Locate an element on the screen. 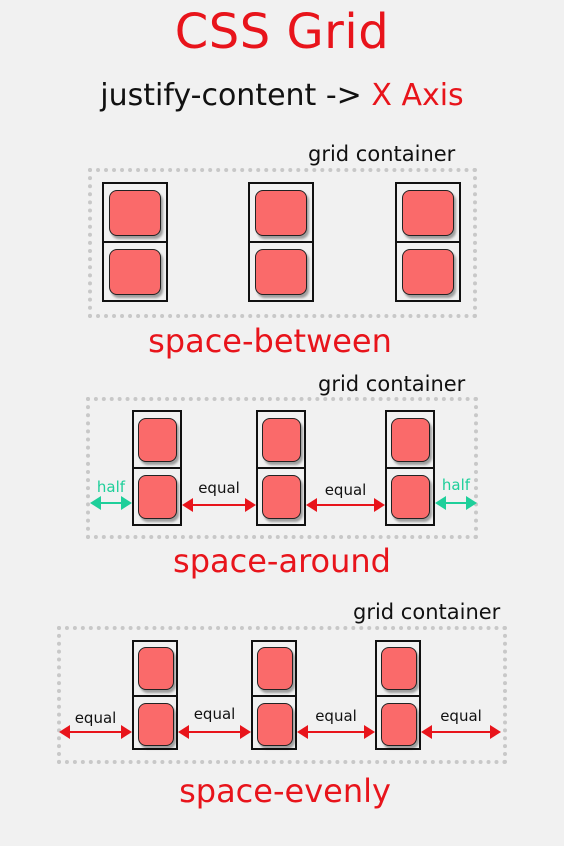 Image resolution: width=564 pixels, height=846 pixels. page-title: CSS Grid is located at coordinates (282, 32).